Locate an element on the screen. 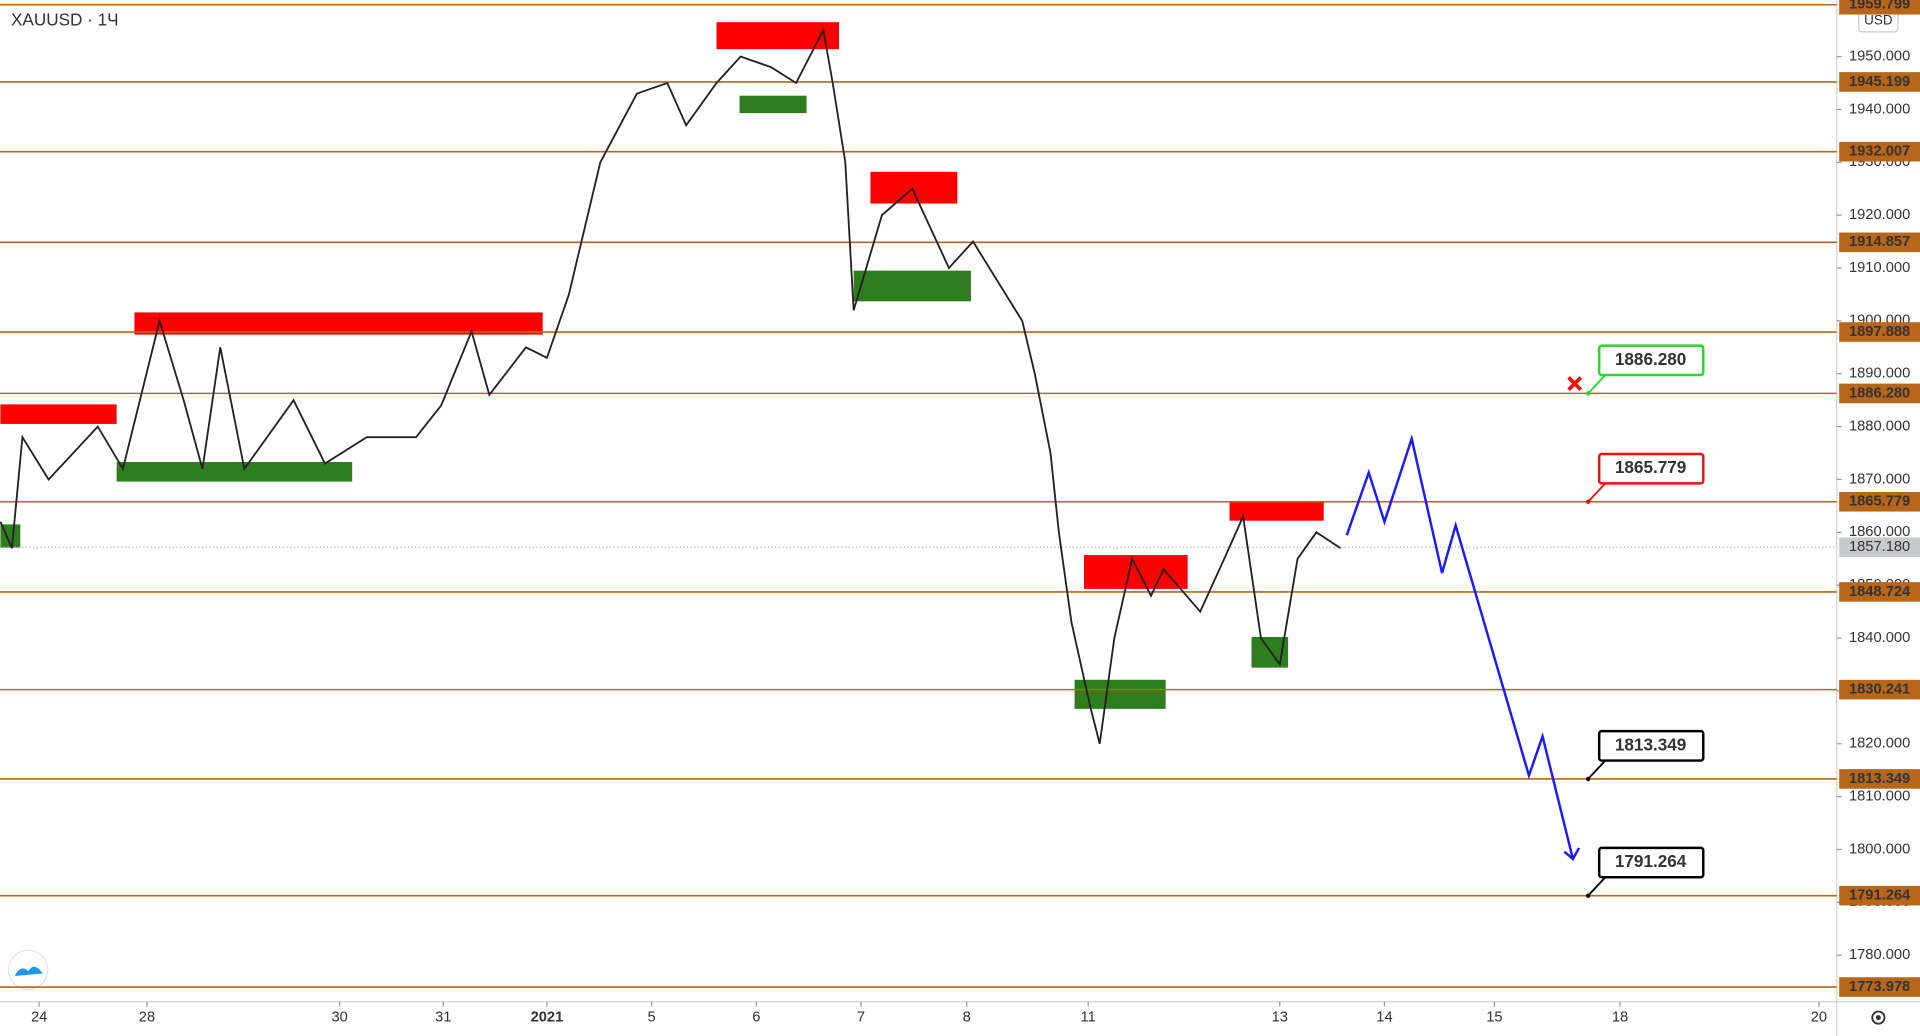 The image size is (1920, 1036). level-label: 1791.264 is located at coordinates (1880, 896).